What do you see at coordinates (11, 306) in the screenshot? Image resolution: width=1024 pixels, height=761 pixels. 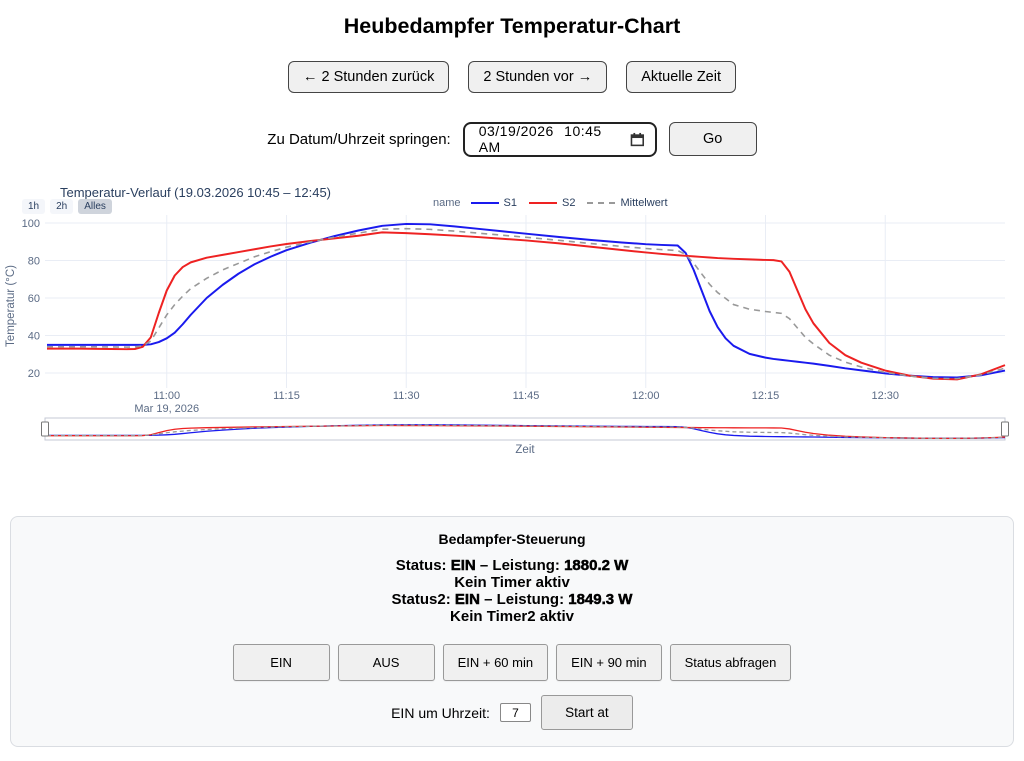 I see `svg-text: Temperatur (°C)` at bounding box center [11, 306].